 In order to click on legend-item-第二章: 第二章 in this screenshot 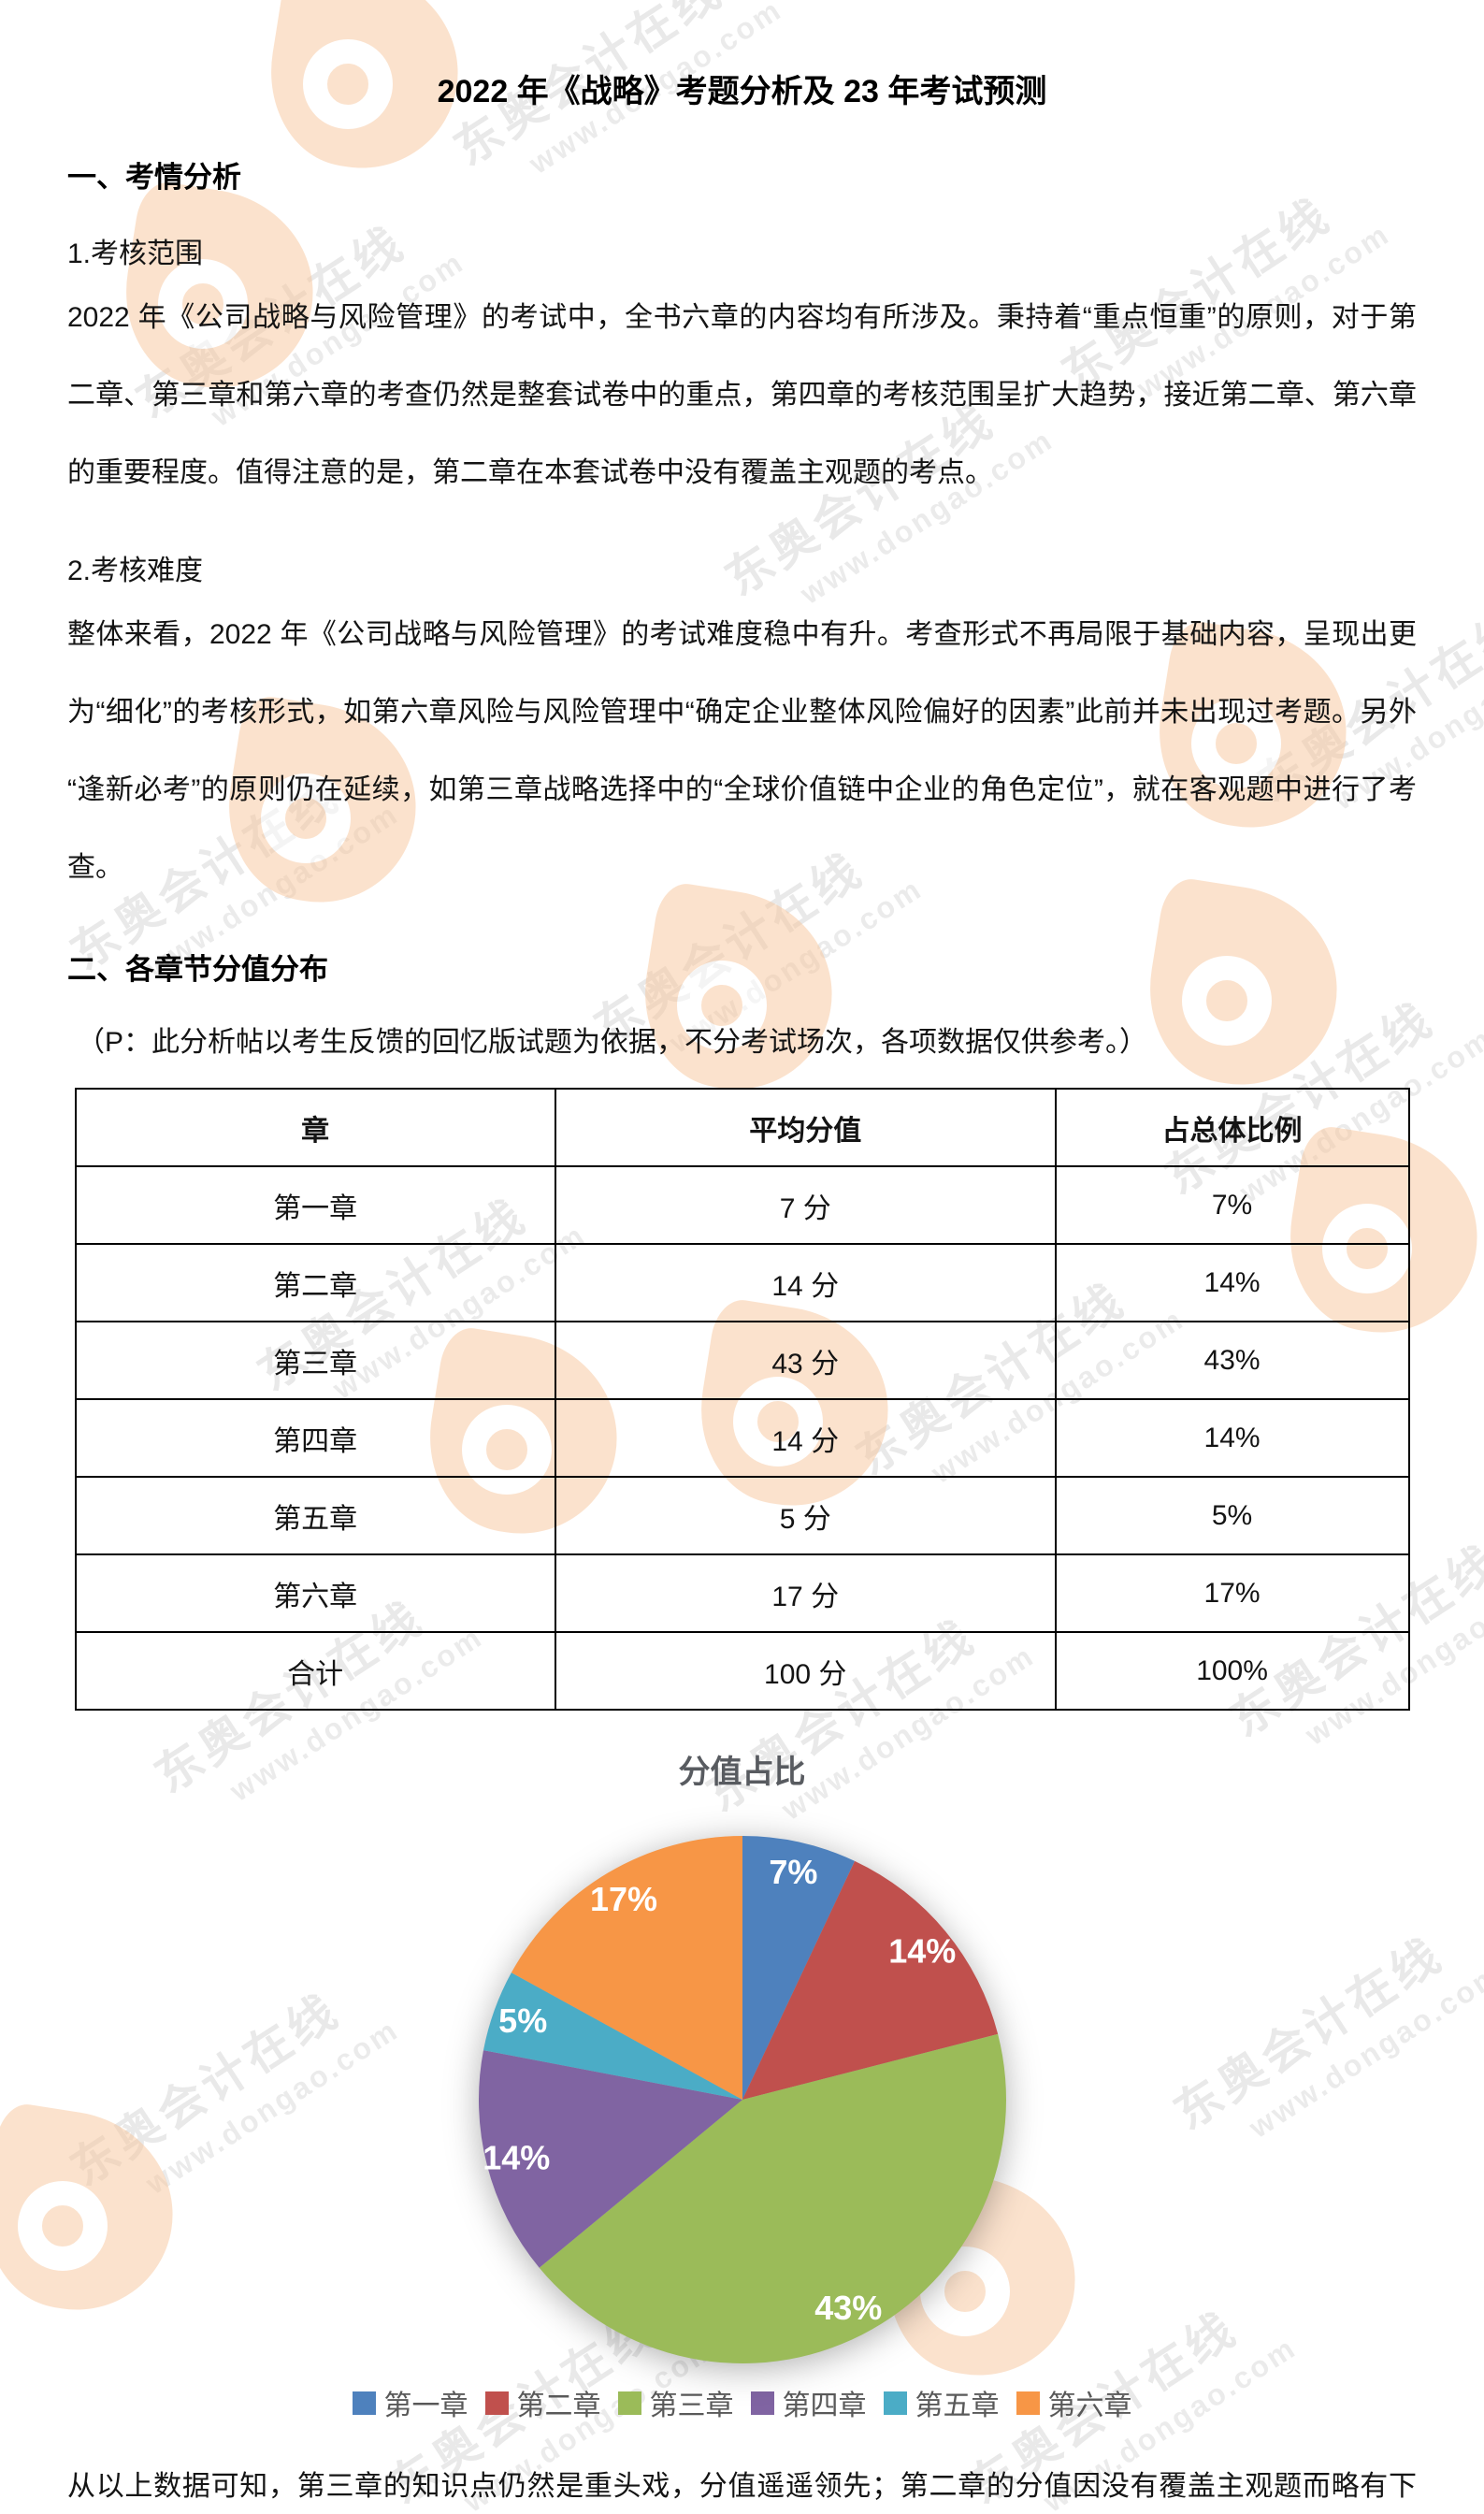, I will do `click(542, 2402)`.